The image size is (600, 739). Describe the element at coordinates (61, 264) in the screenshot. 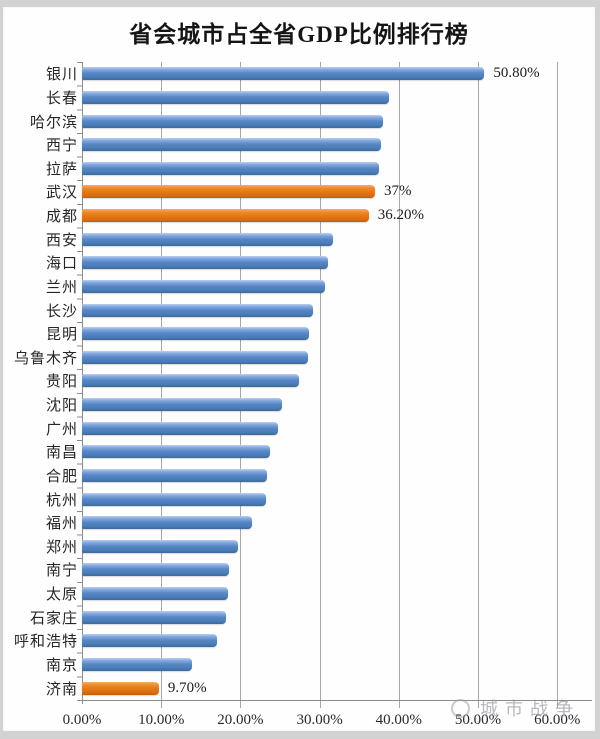

I see `category-label: 海口` at that location.